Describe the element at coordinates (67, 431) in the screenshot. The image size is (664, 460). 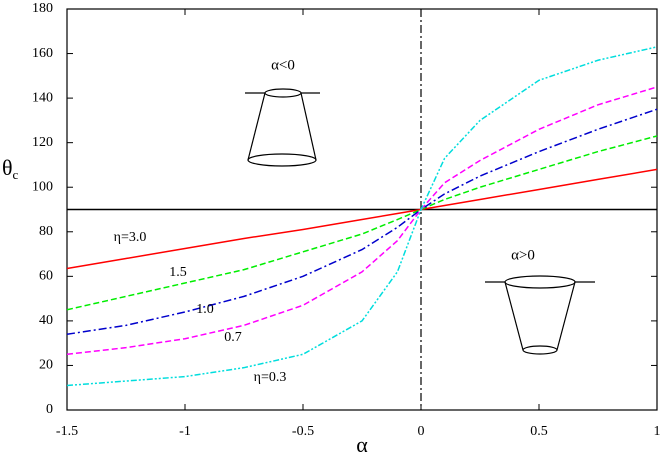
I see `x-tick-label: -1.5` at that location.